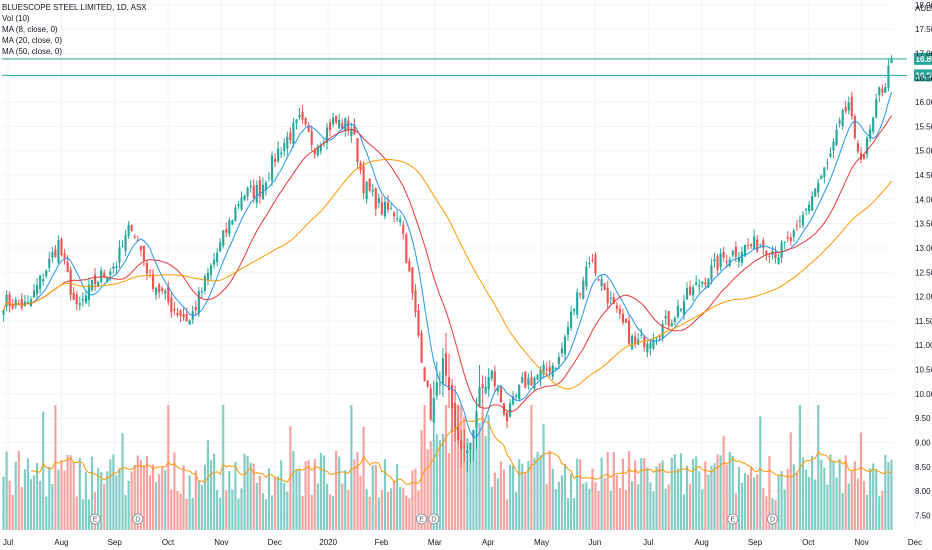 Image resolution: width=932 pixels, height=550 pixels. Describe the element at coordinates (74, 7) in the screenshot. I see `symbol-title: BLUESCOPE STEEL LIMITED, 1D, ASX` at that location.